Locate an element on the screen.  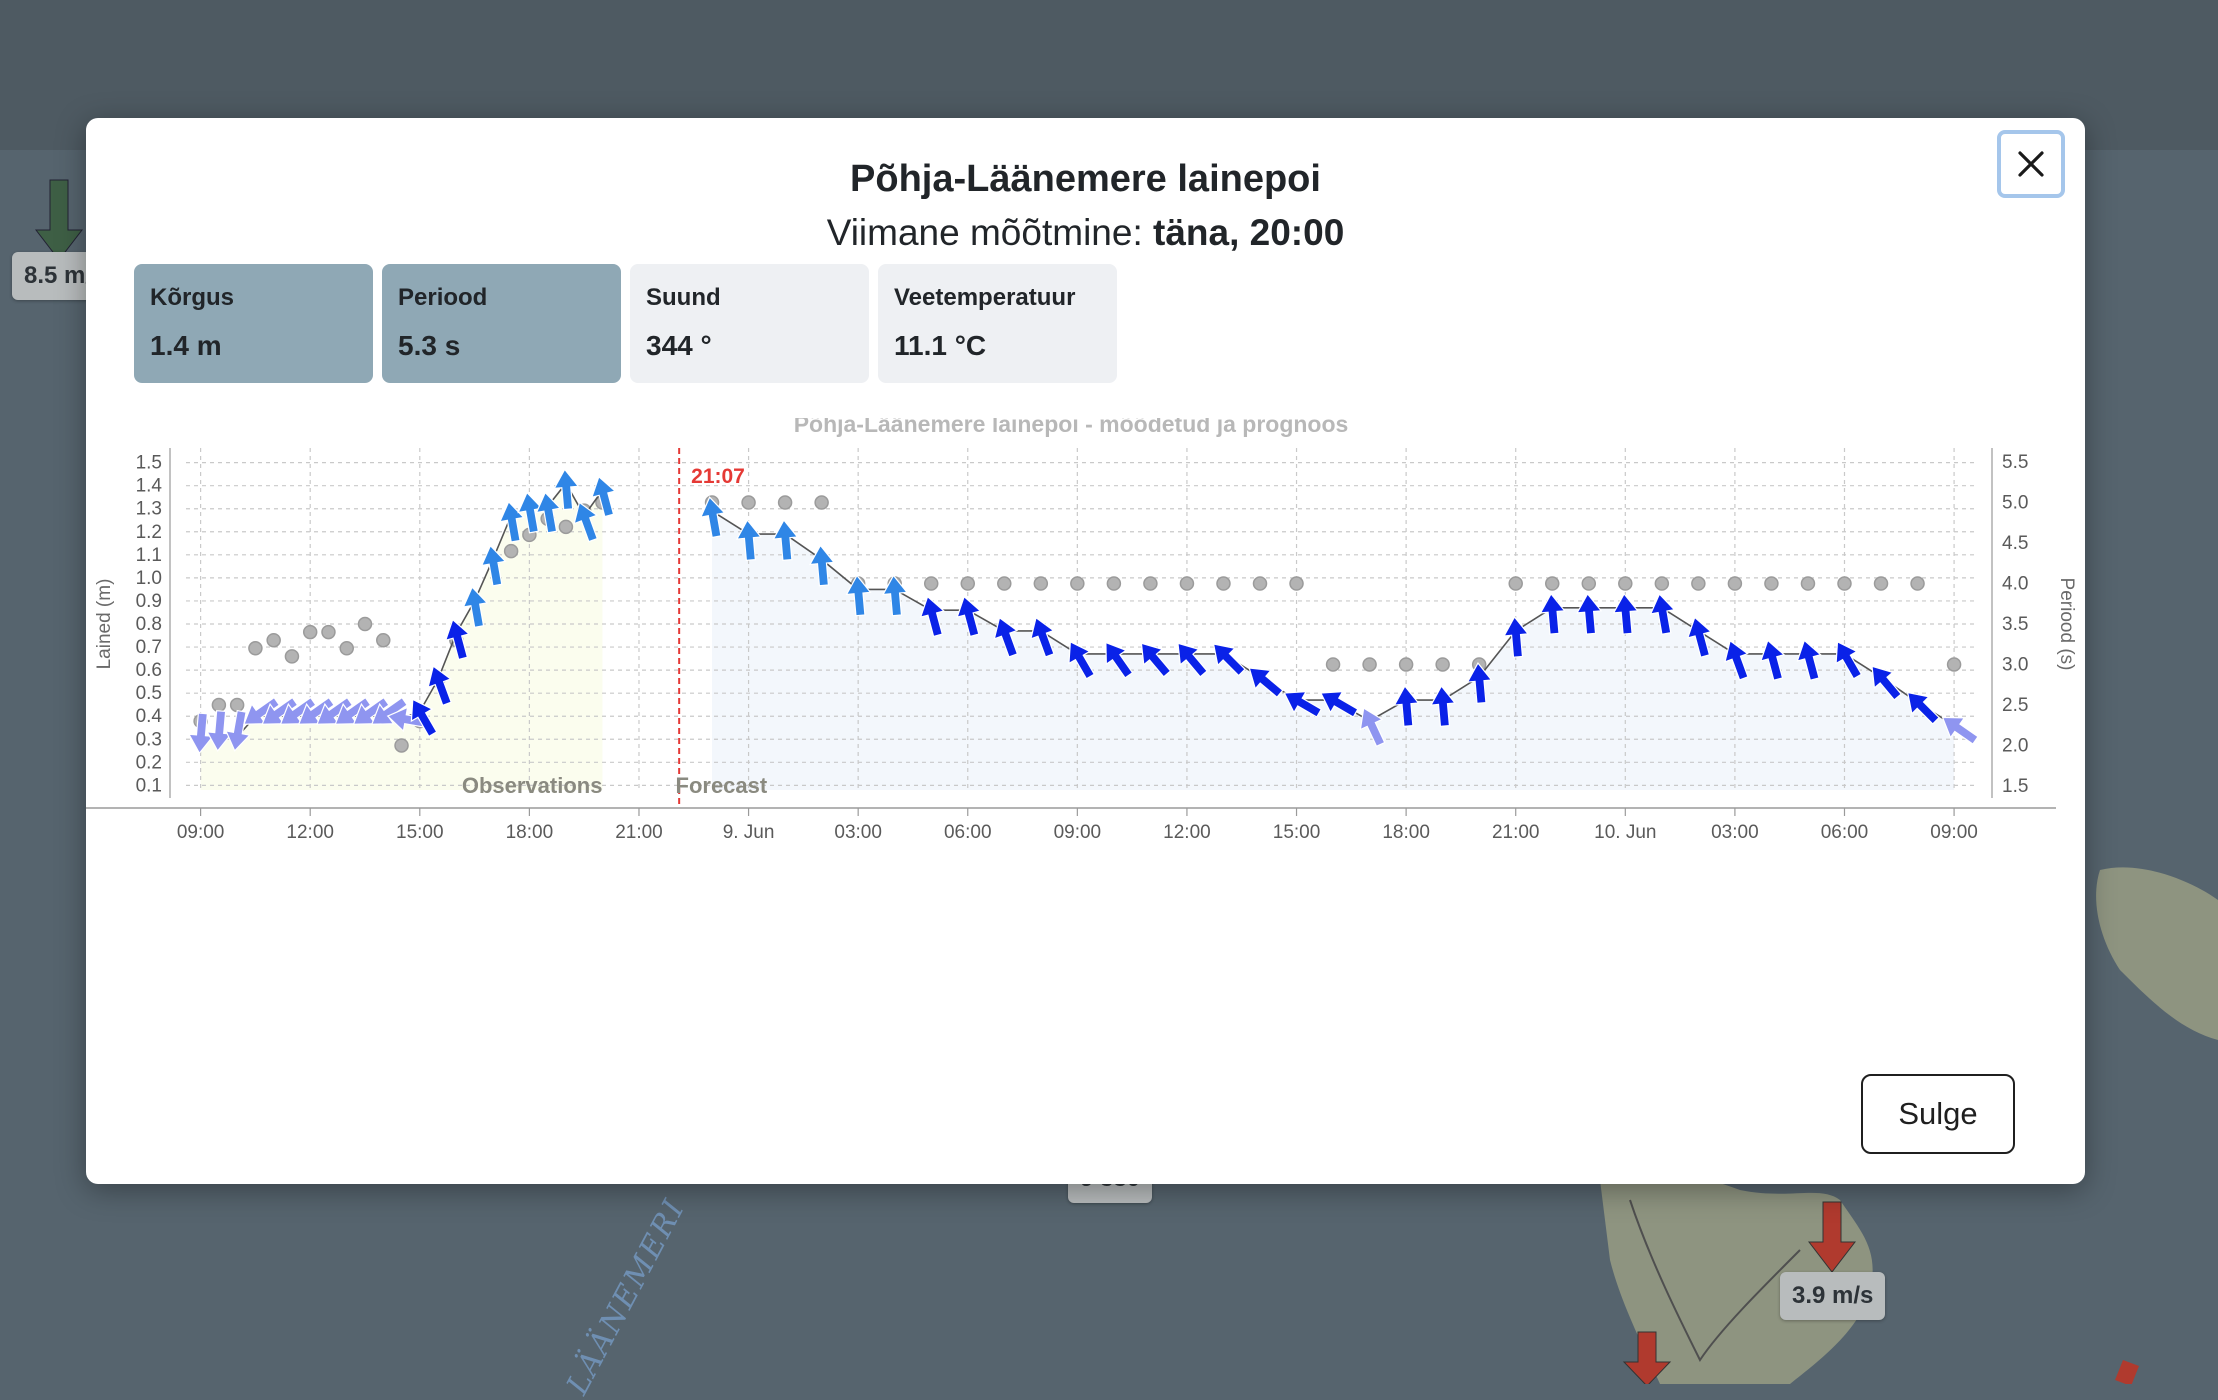
y2-axis-title: Periood (s) is located at coordinates (2066, 624).